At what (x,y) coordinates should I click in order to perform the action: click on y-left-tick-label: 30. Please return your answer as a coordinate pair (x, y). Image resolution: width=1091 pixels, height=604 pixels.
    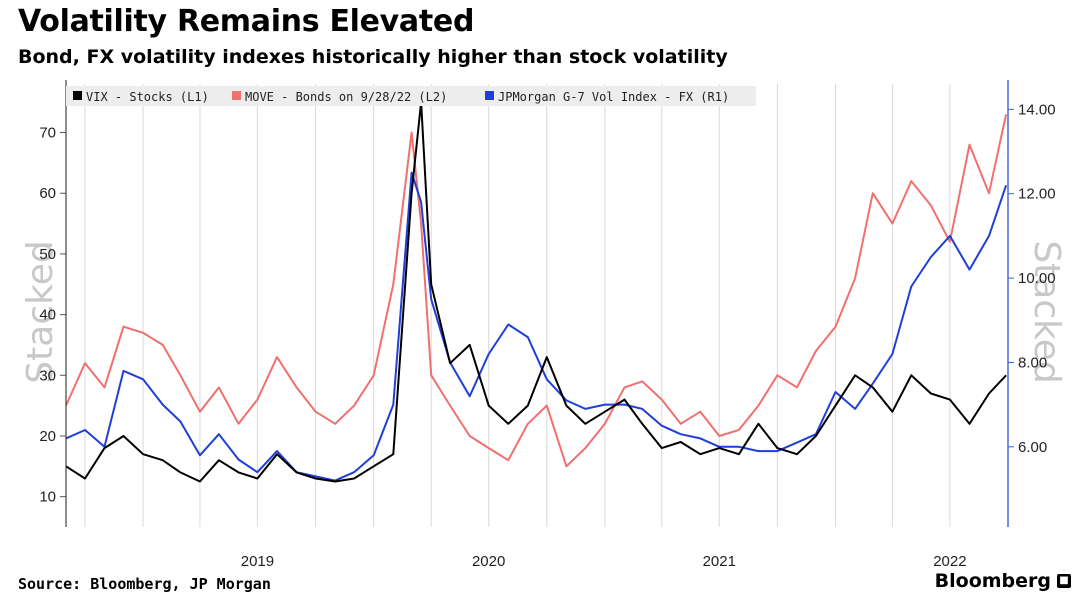
    Looking at the image, I should click on (47, 375).